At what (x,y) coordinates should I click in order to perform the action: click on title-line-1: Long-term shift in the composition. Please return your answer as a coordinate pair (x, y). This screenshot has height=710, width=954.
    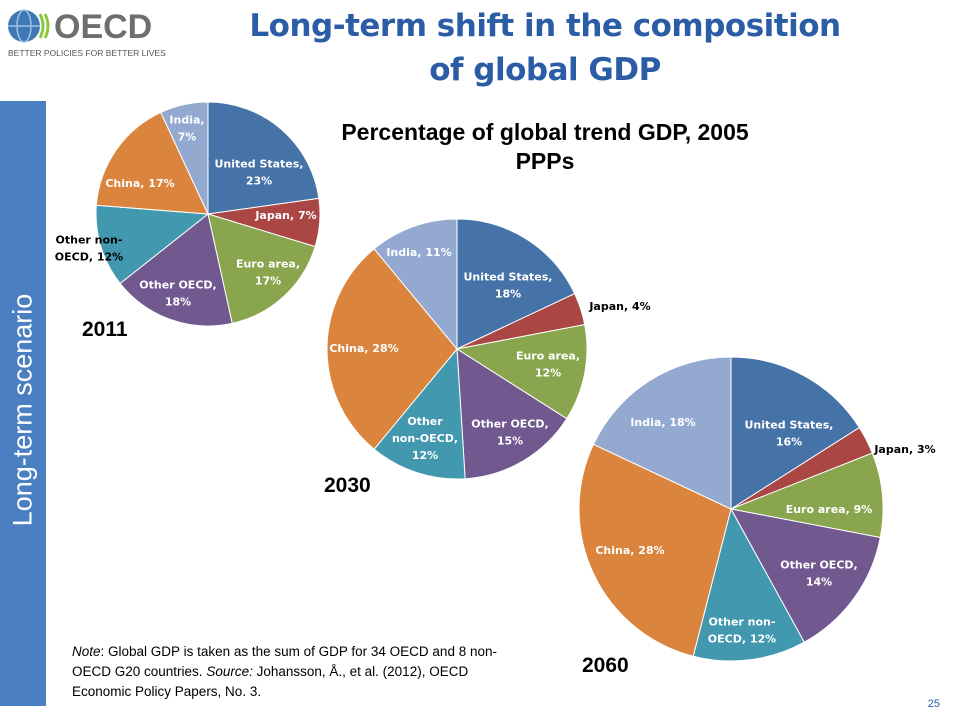
    Looking at the image, I should click on (545, 26).